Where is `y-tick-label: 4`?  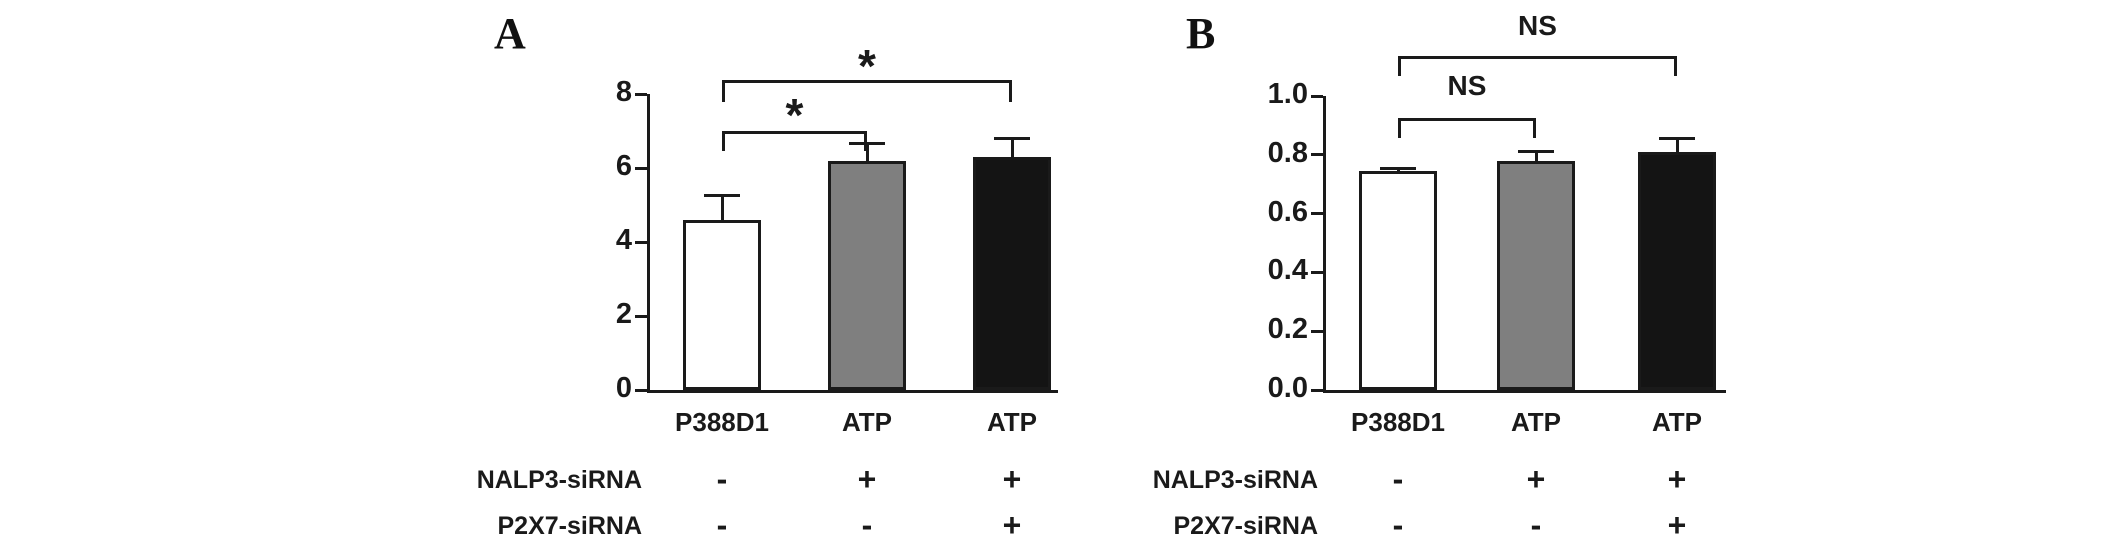 y-tick-label: 4 is located at coordinates (623, 240).